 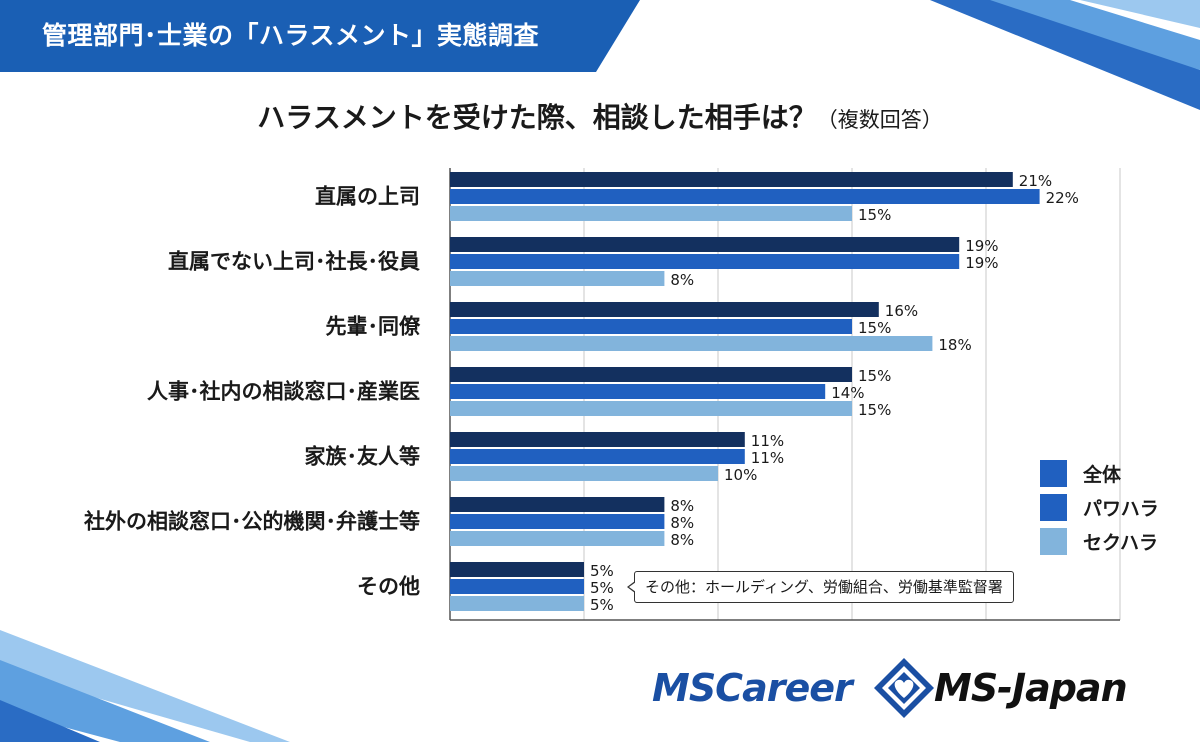 I want to click on legend: 全体 パワハラ セクハラ, so click(x=1099, y=507).